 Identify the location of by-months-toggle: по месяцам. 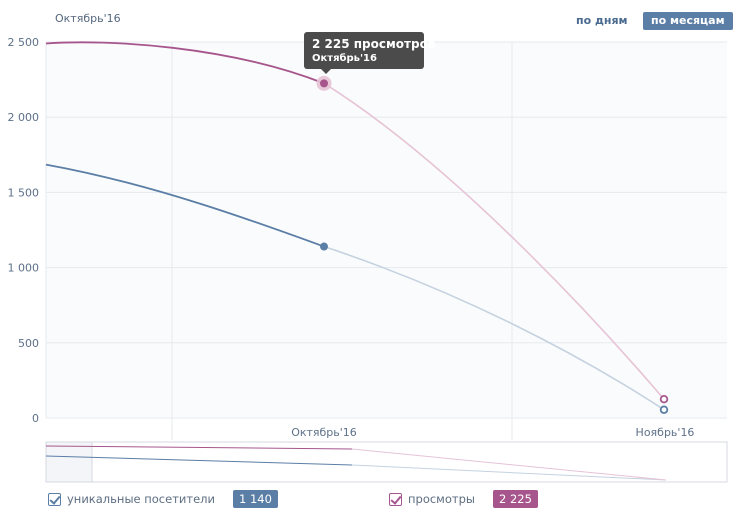
(688, 21).